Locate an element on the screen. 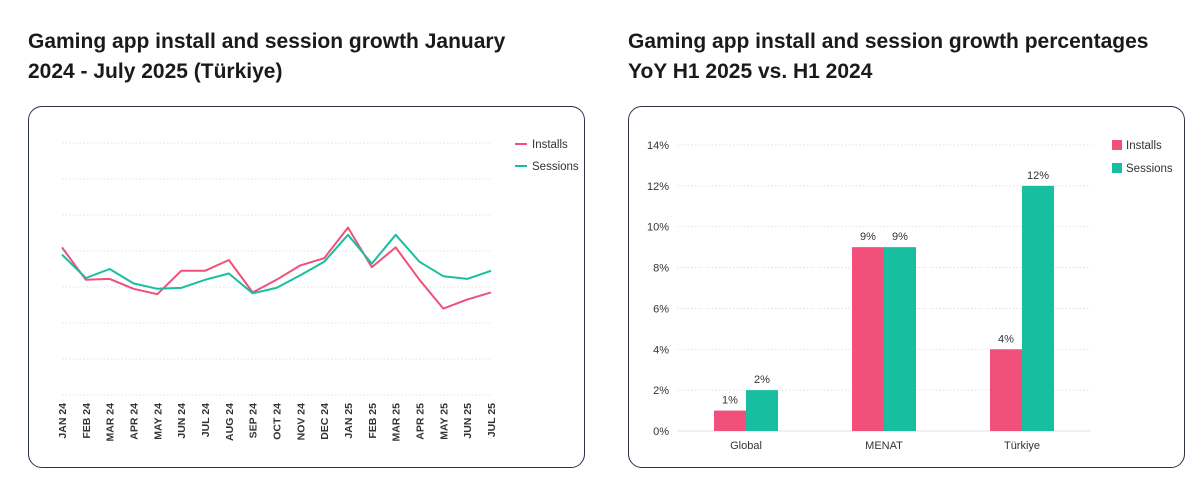 Image resolution: width=1200 pixels, height=490 pixels. x-tick-label: MAY 25 is located at coordinates (444, 421).